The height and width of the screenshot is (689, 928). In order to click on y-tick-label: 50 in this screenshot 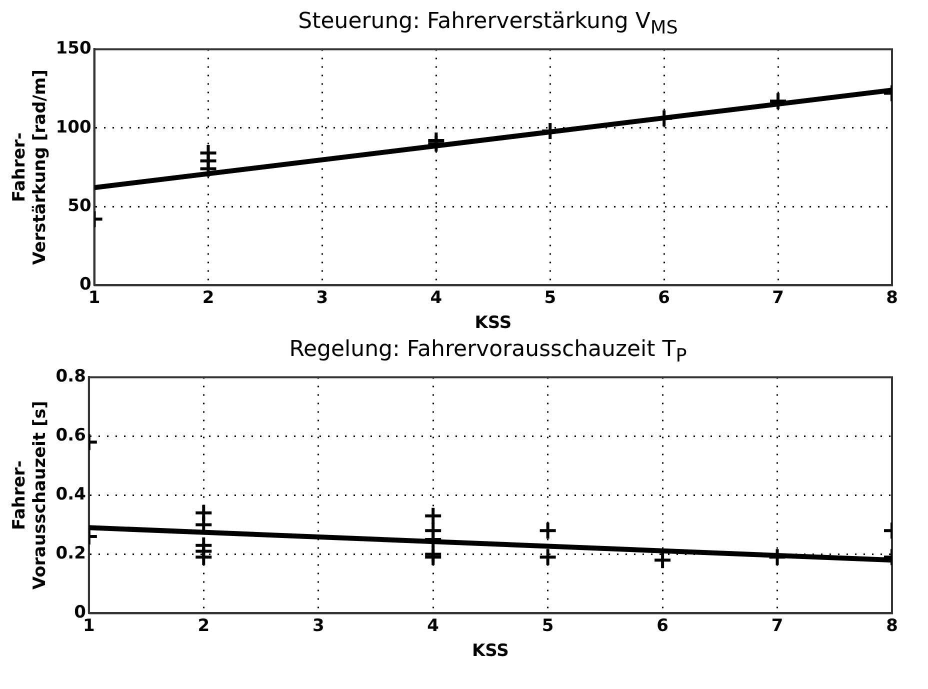, I will do `click(80, 206)`.